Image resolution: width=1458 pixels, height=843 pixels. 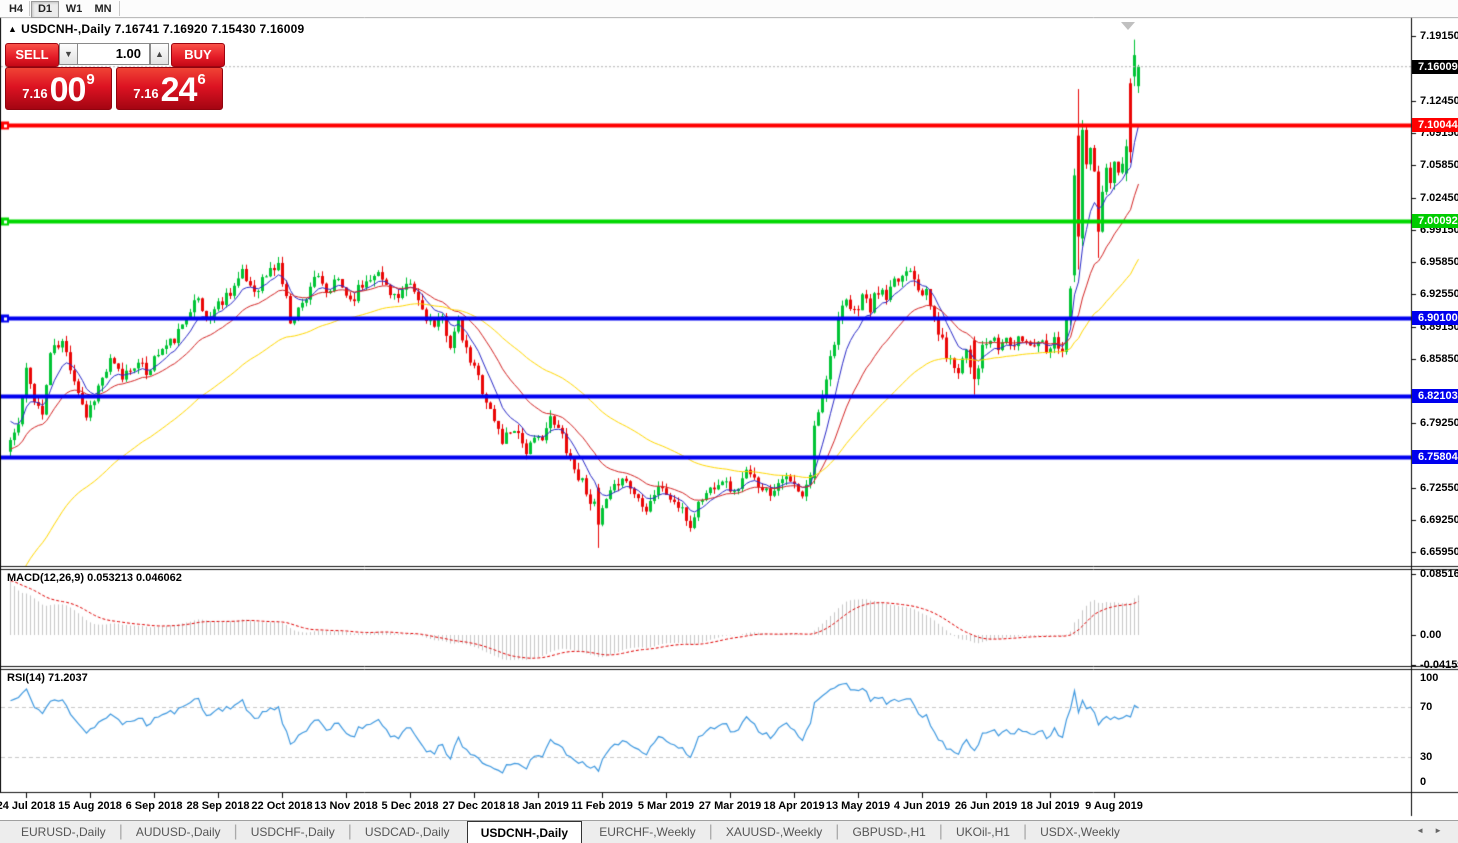 I want to click on sell-price-prefix: 7.16, so click(x=35, y=93).